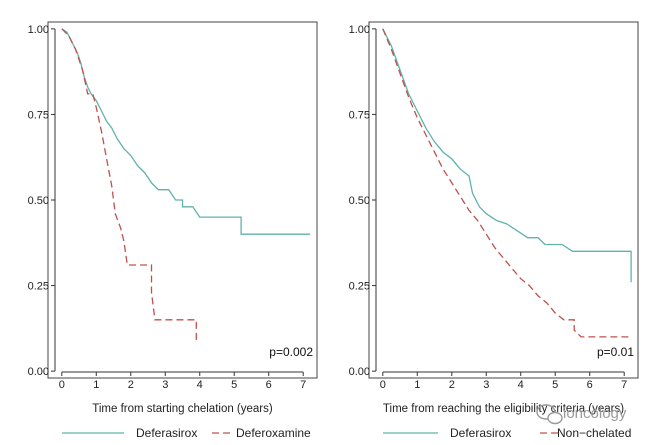  What do you see at coordinates (594, 433) in the screenshot?
I see `legend-label: Non−chelated` at bounding box center [594, 433].